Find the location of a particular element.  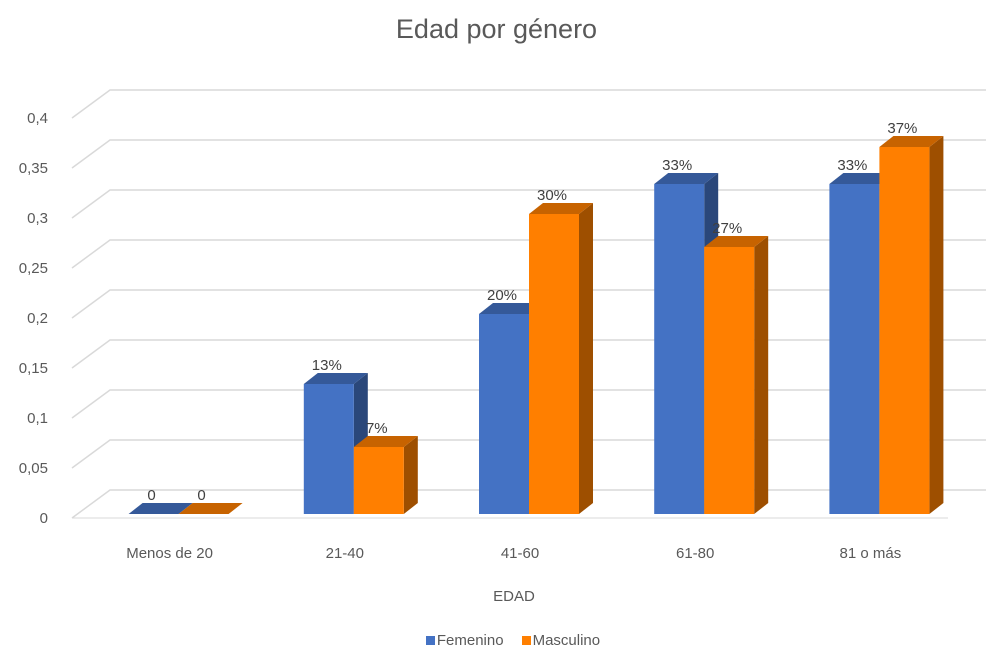

legend-item-masculino: Masculino is located at coordinates (561, 640).